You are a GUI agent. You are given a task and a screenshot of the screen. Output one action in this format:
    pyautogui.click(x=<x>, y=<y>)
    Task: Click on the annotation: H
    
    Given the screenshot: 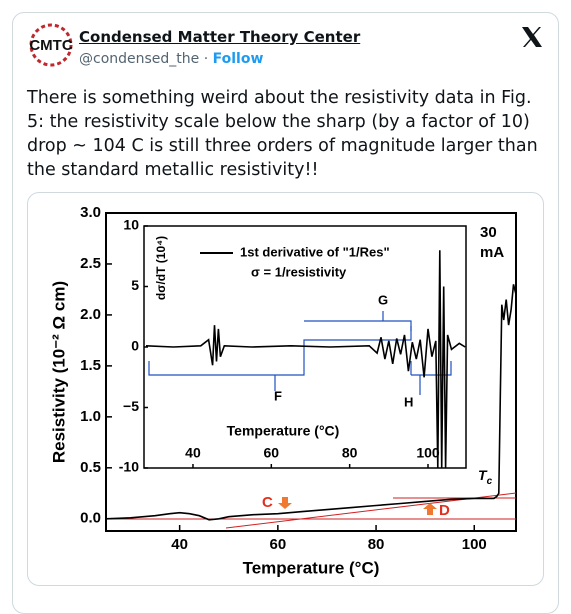 What is the action you would take?
    pyautogui.click(x=408, y=401)
    